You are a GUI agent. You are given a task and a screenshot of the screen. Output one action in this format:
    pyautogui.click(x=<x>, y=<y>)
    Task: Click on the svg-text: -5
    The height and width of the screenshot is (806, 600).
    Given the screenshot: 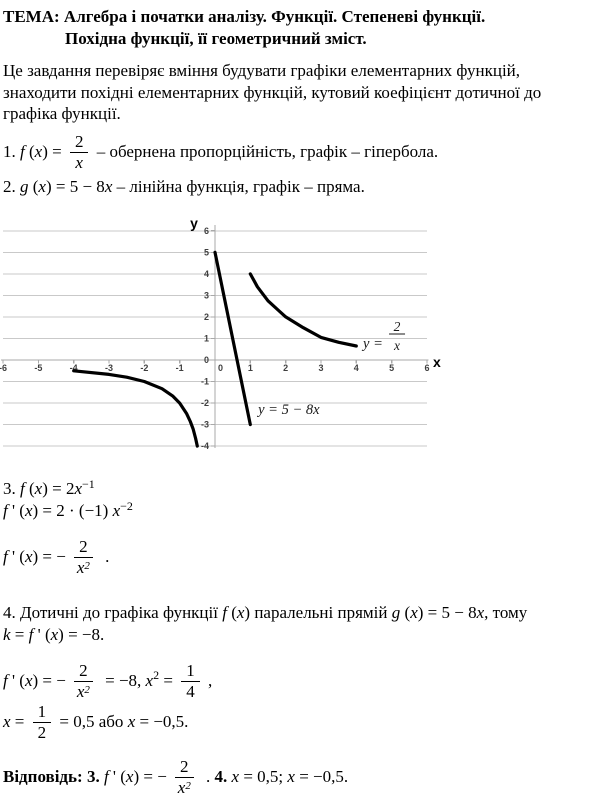 What is the action you would take?
    pyautogui.click(x=38, y=368)
    